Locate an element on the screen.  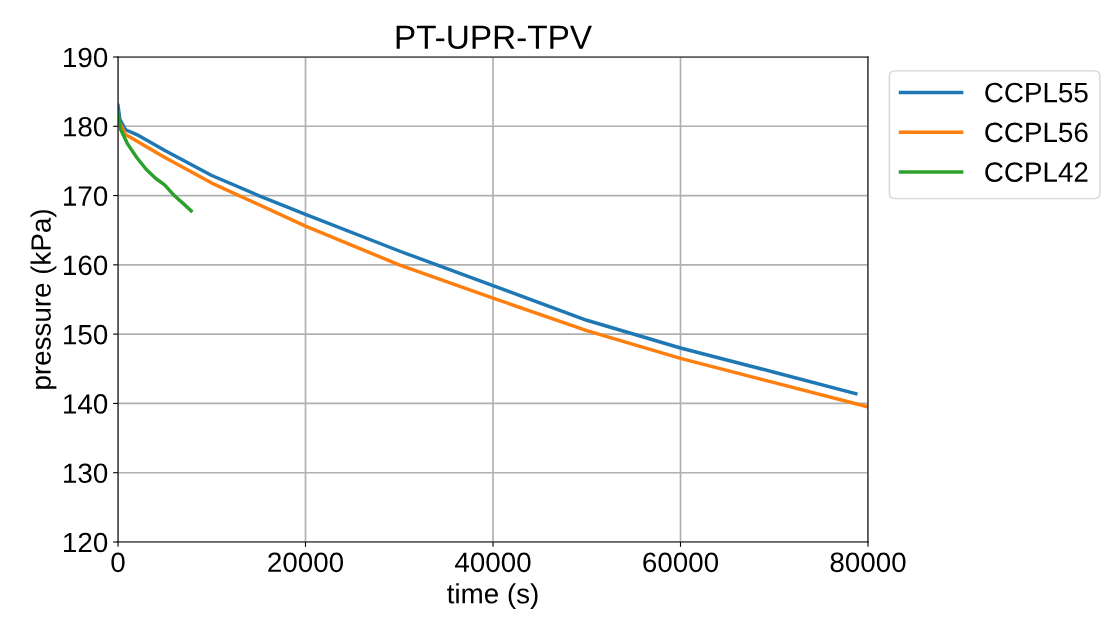
y-tick-label: 180 is located at coordinates (86, 126).